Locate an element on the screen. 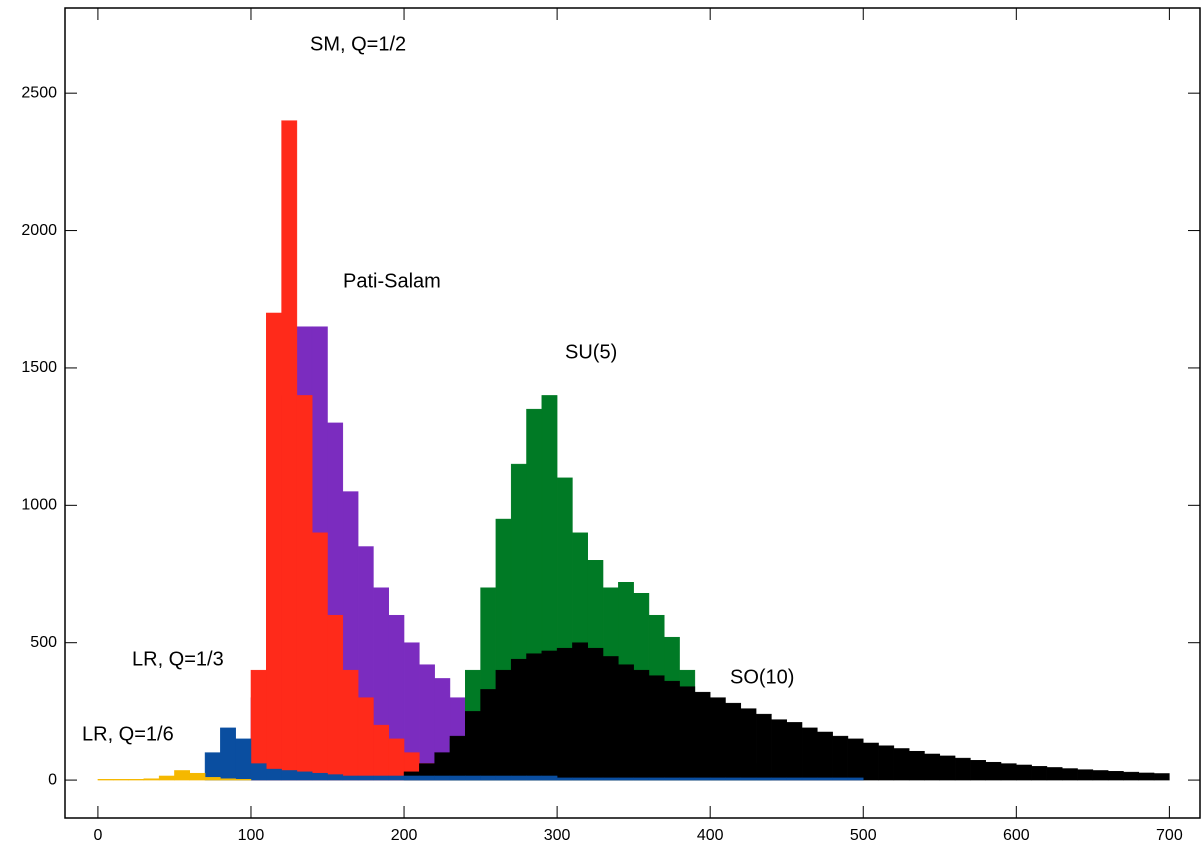  x-tick-label: 700 is located at coordinates (1169, 835).